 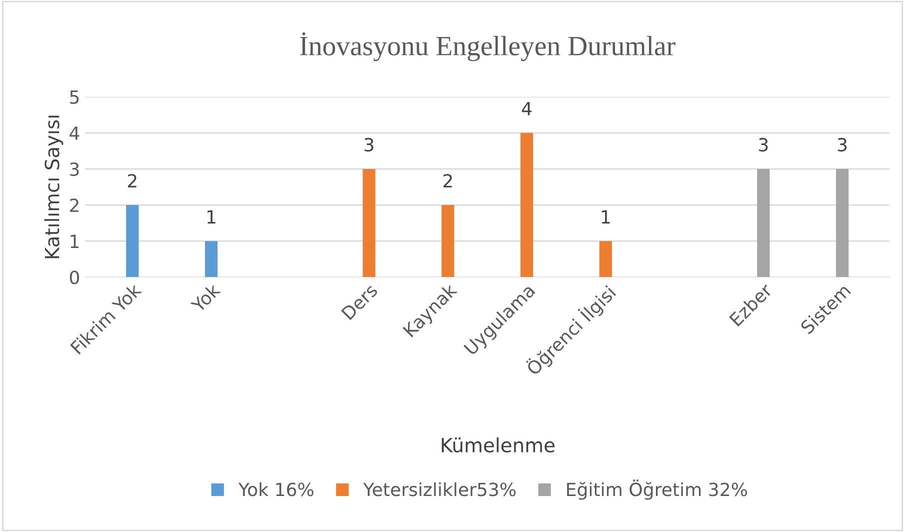 What do you see at coordinates (439, 489) in the screenshot?
I see `legend-label: Yetersizlikler53%` at bounding box center [439, 489].